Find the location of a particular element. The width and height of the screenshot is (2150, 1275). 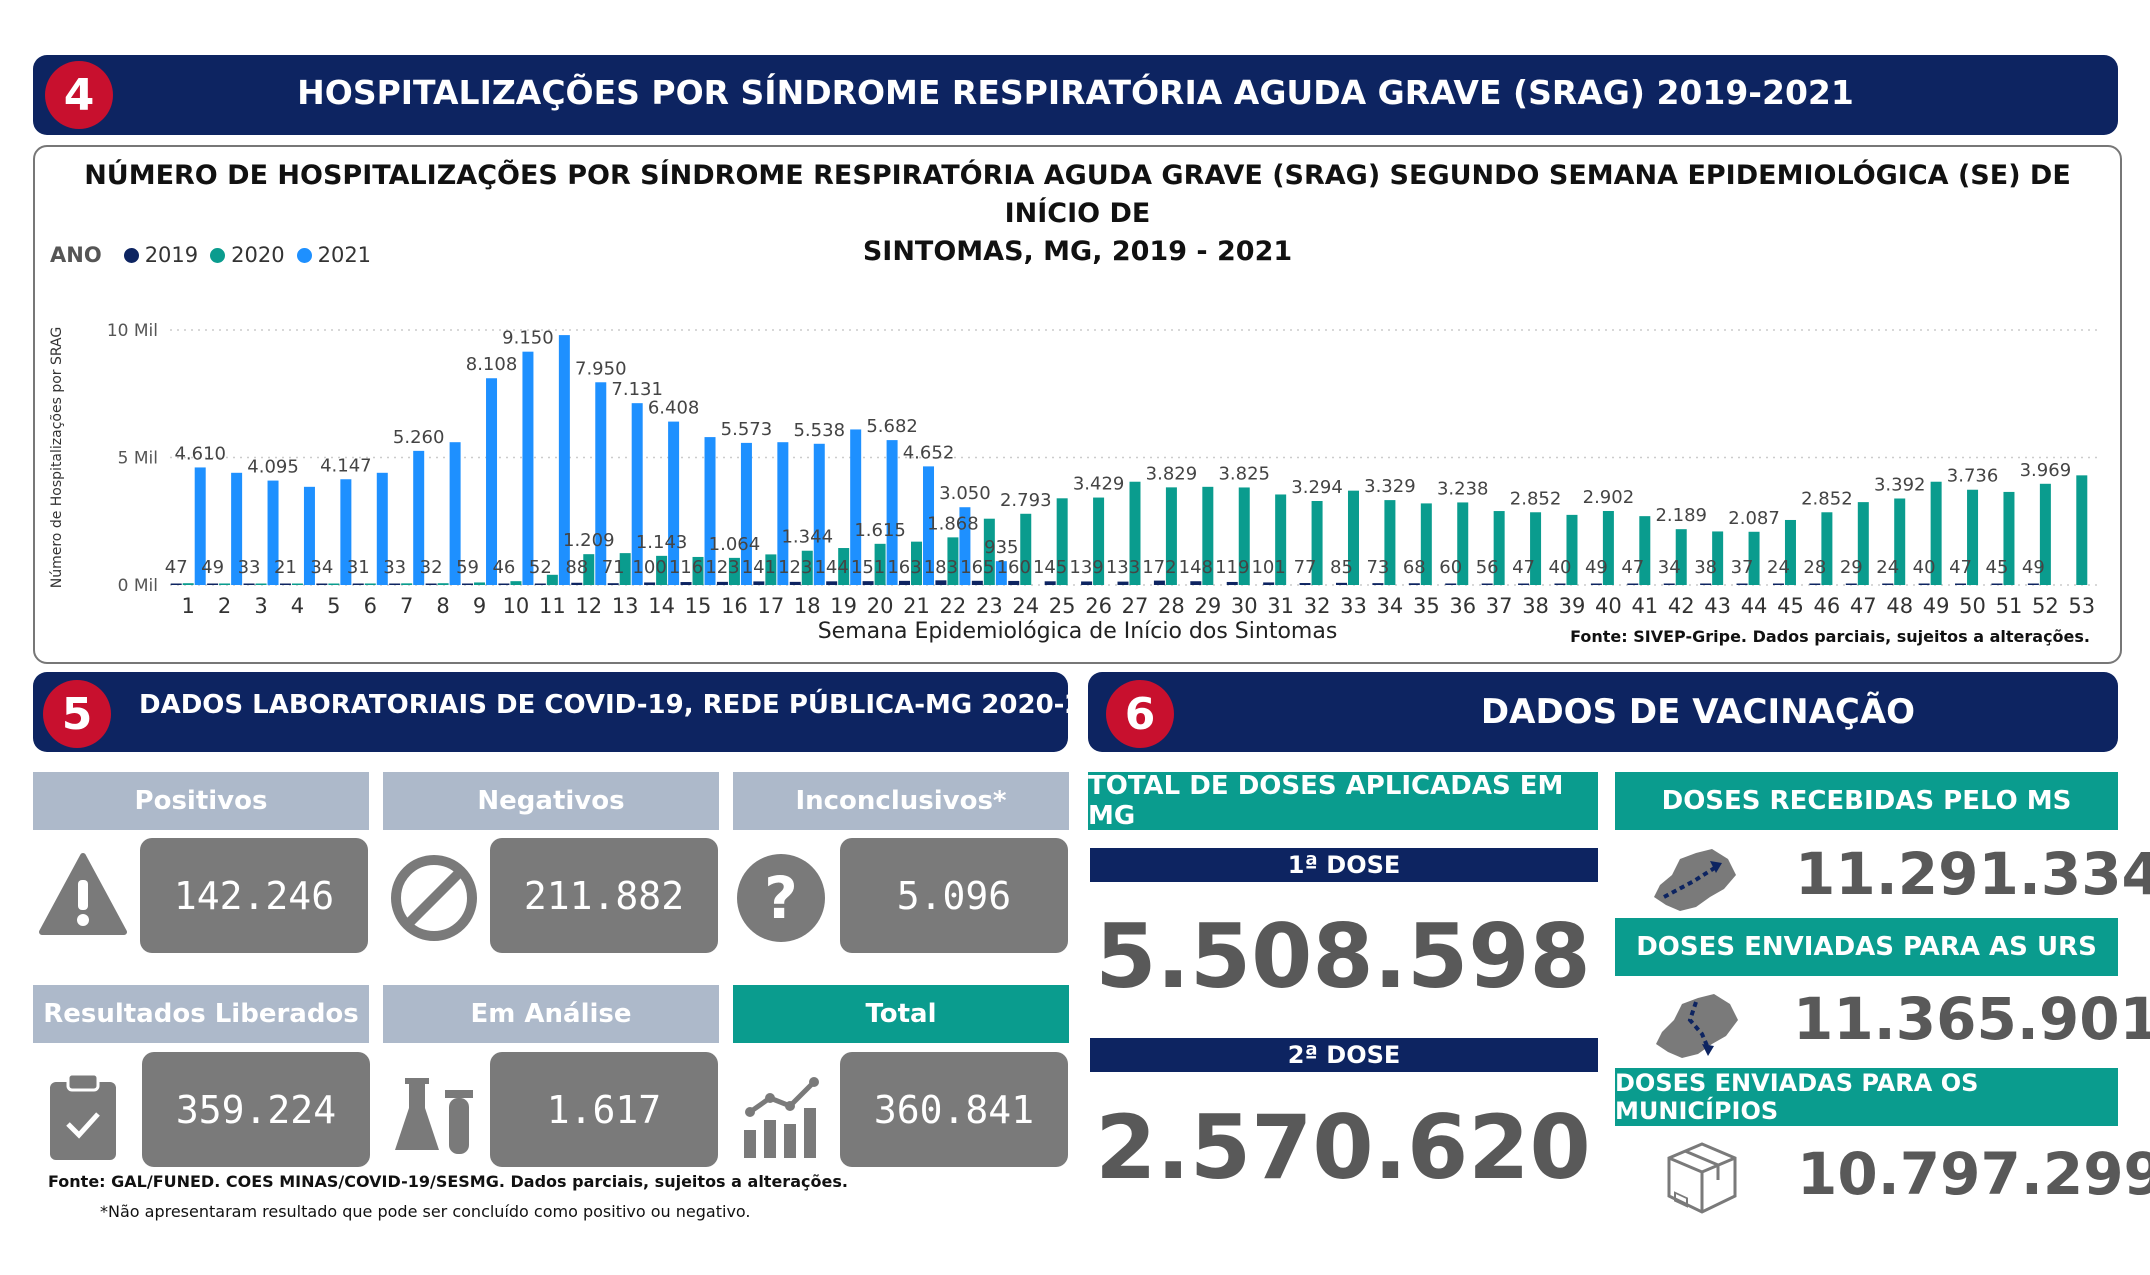

bar-2021-se17 is located at coordinates (783, 513).